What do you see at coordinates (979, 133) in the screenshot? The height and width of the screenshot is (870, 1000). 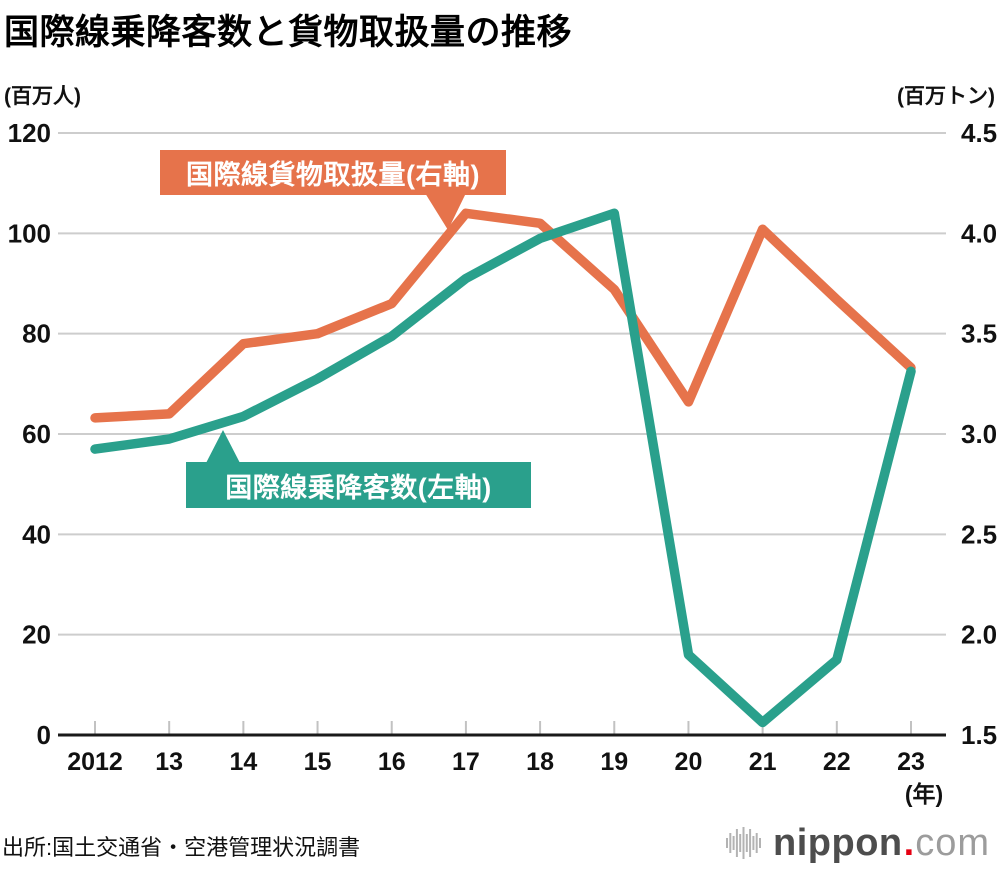 I see `right-axis-tick-label: 4.5` at bounding box center [979, 133].